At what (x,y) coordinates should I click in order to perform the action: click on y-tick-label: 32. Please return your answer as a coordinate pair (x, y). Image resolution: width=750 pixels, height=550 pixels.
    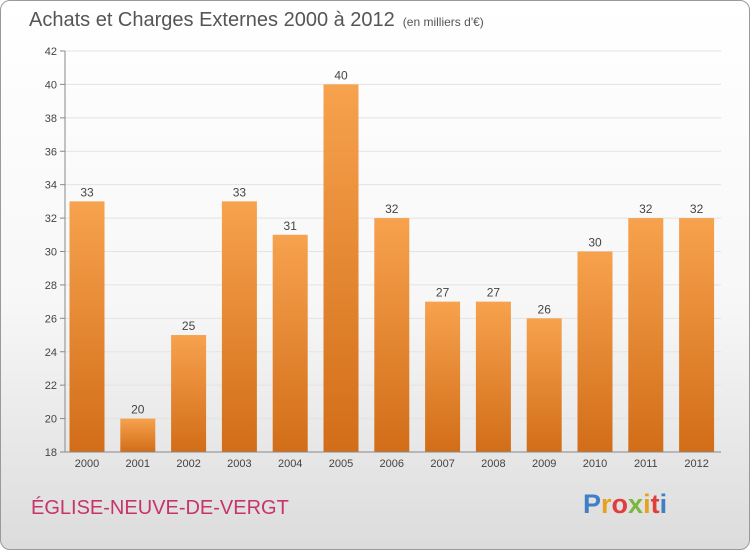
    Looking at the image, I should click on (51, 219).